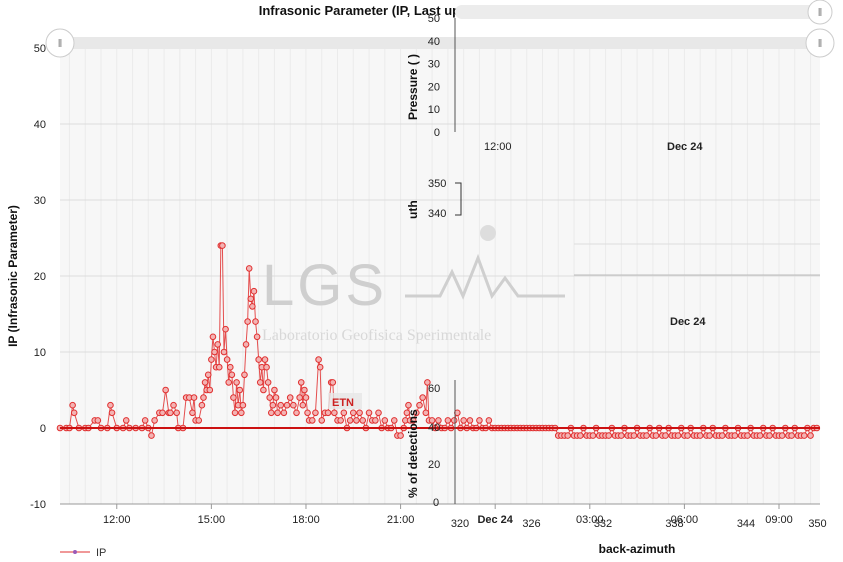 The image size is (843, 562). I want to click on detections-x-tick: 344, so click(746, 524).